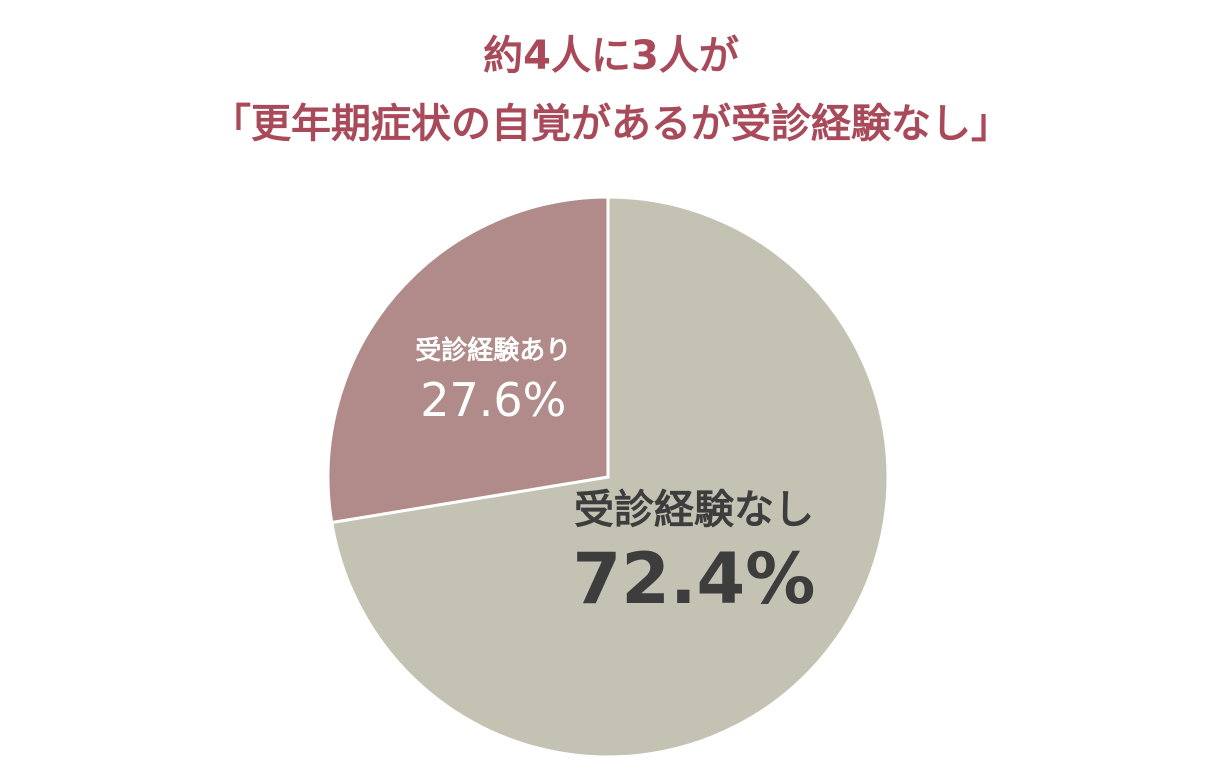 This screenshot has height=780, width=1223. What do you see at coordinates (493, 350) in the screenshot?
I see `slice-label: 受診経験あり` at bounding box center [493, 350].